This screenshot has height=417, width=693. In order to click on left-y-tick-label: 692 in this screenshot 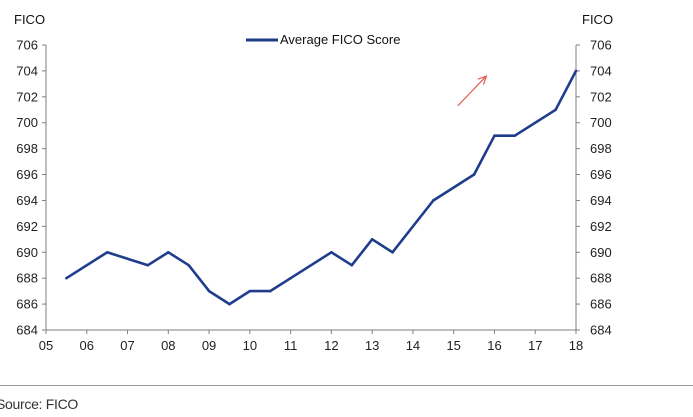, I will do `click(27, 226)`.